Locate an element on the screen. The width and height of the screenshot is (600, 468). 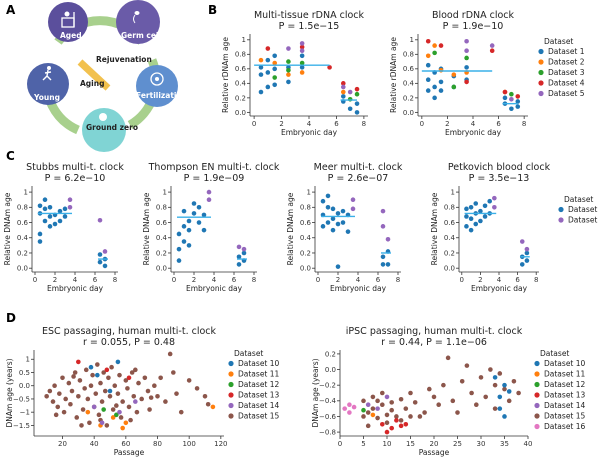
node-fertilization-circle is located at coordinates (157, 86).